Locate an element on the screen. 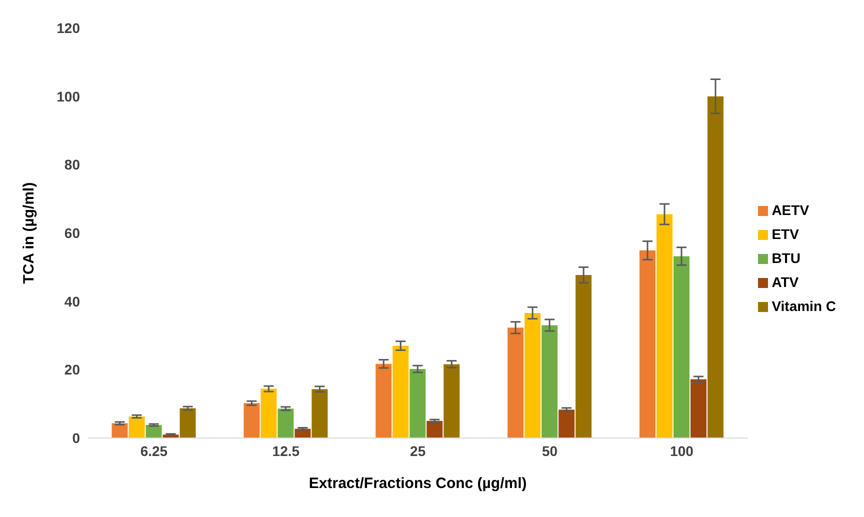 The image size is (864, 517). x-tick-label: 100 is located at coordinates (682, 450).